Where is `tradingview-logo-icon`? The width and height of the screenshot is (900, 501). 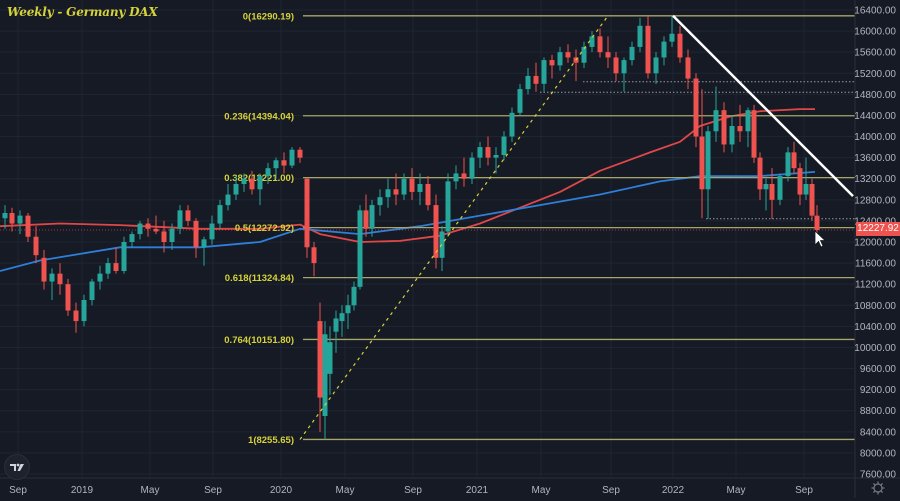 tradingview-logo-icon is located at coordinates (17, 467).